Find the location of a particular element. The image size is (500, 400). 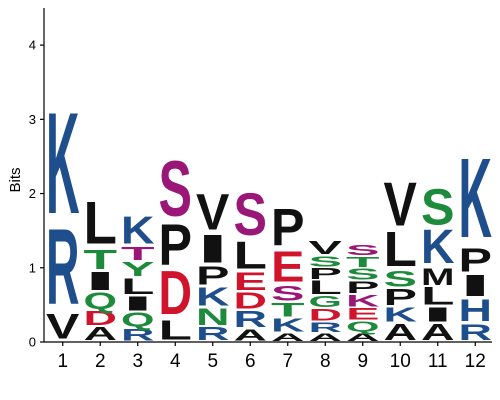

x-tick-label: 4 is located at coordinates (175, 361).